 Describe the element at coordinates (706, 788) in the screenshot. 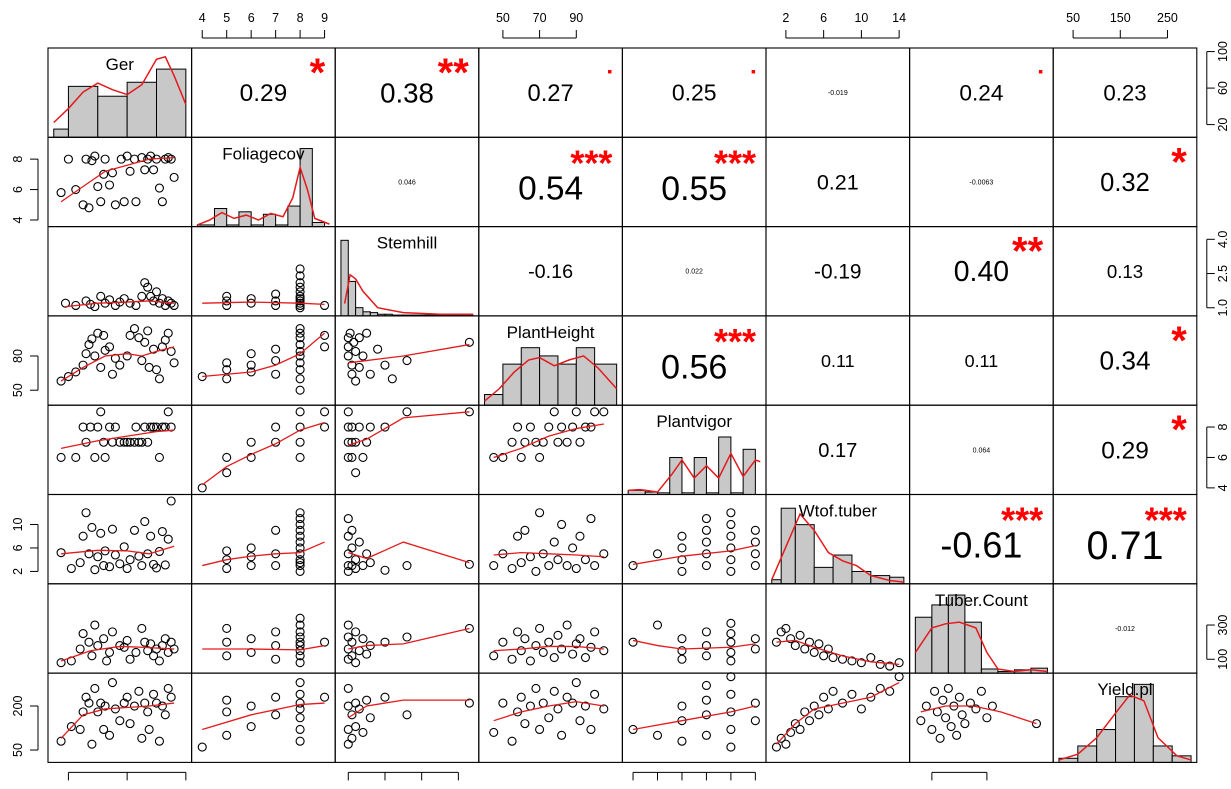

I see `tick-label: 7` at that location.